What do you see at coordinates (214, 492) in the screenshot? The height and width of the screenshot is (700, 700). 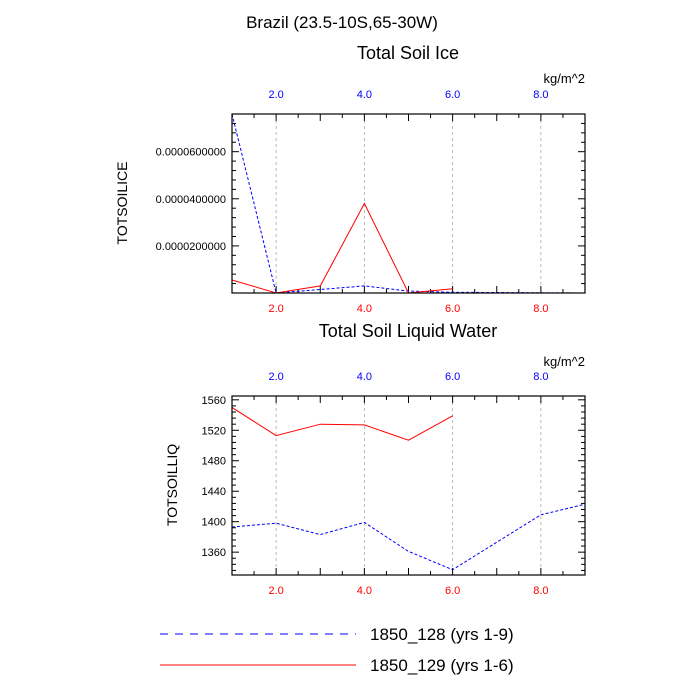 I see `soil-liquid-y-tick-label: 1440` at bounding box center [214, 492].